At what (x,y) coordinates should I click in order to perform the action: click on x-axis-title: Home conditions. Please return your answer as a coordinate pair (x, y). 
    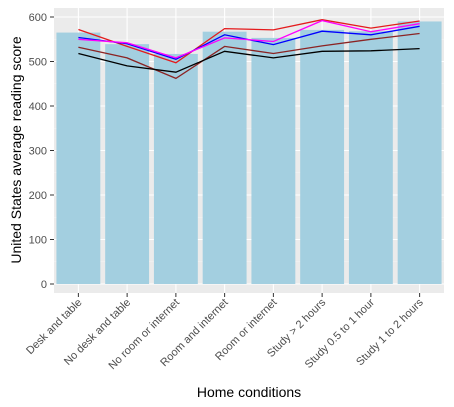
    Looking at the image, I should click on (249, 392).